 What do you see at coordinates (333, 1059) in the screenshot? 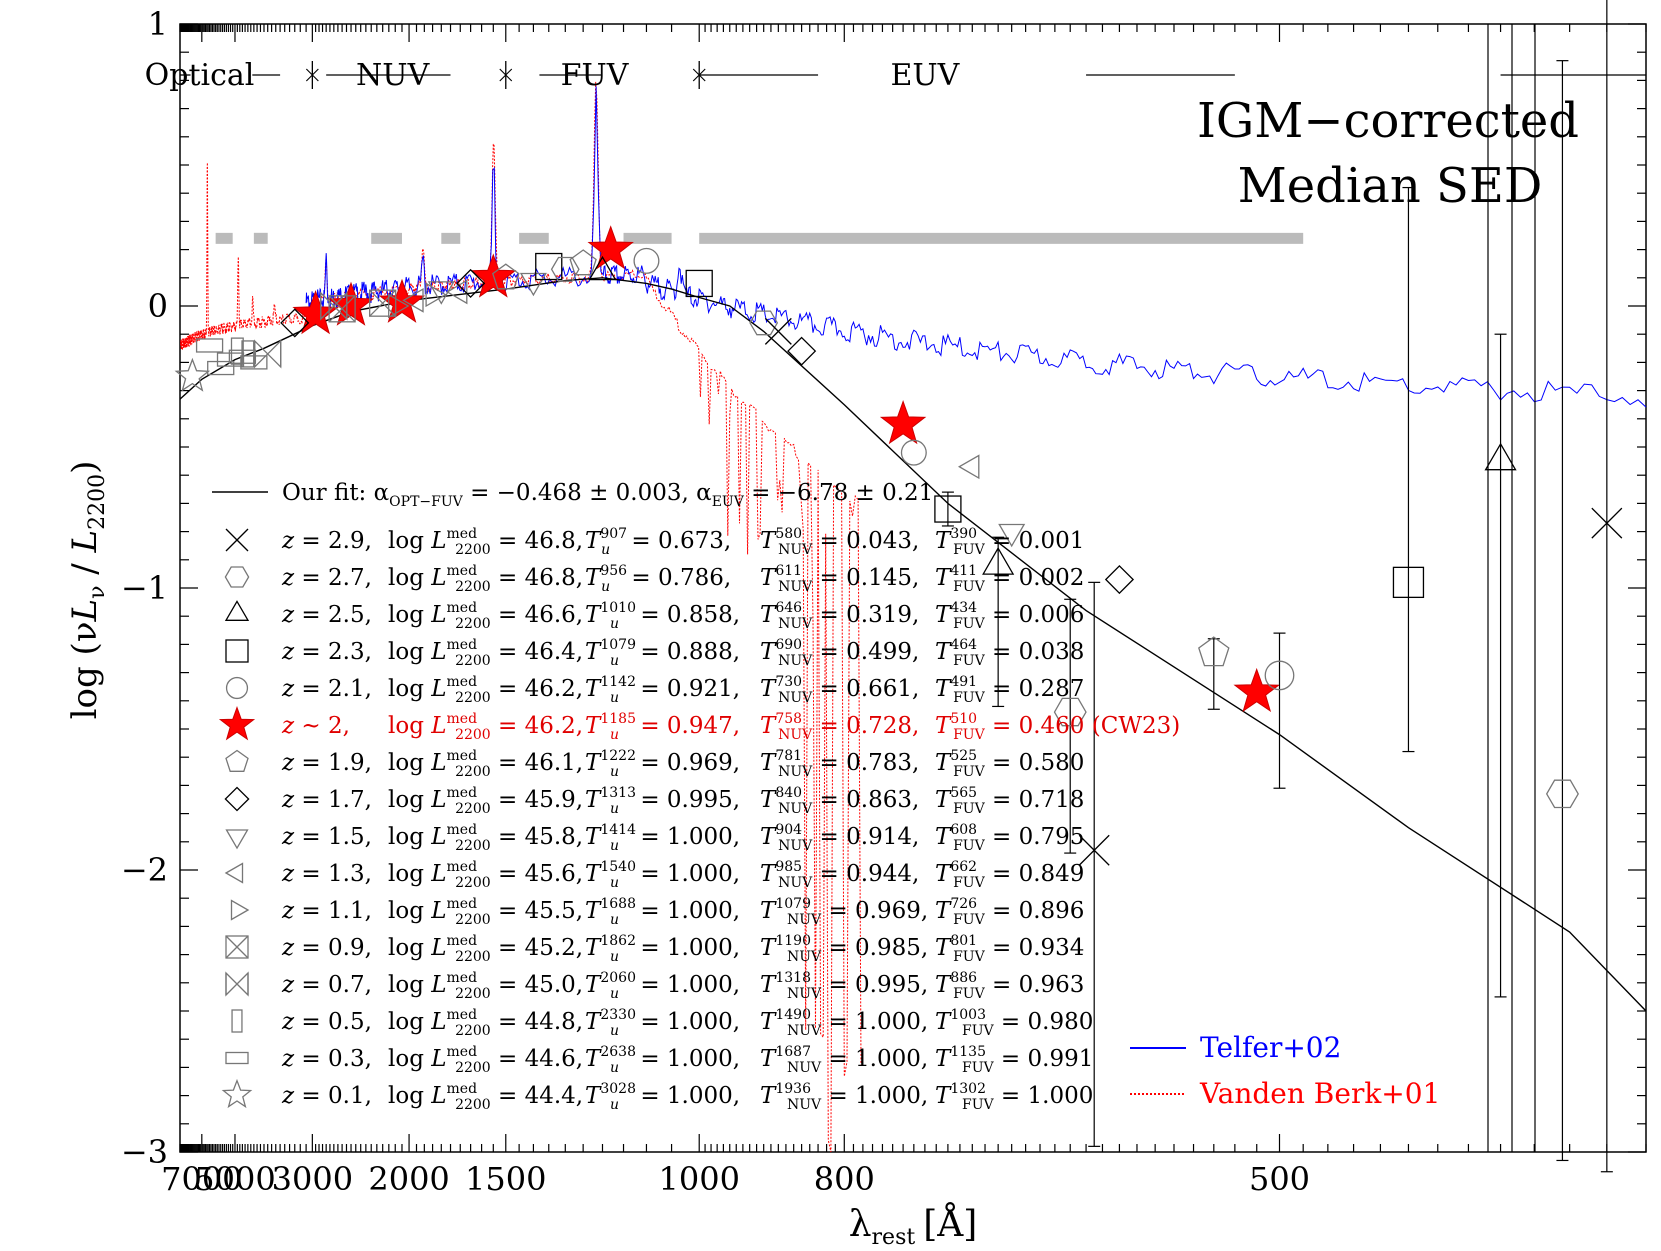
I see `legend-cell-part: = 0.3,` at bounding box center [333, 1059].